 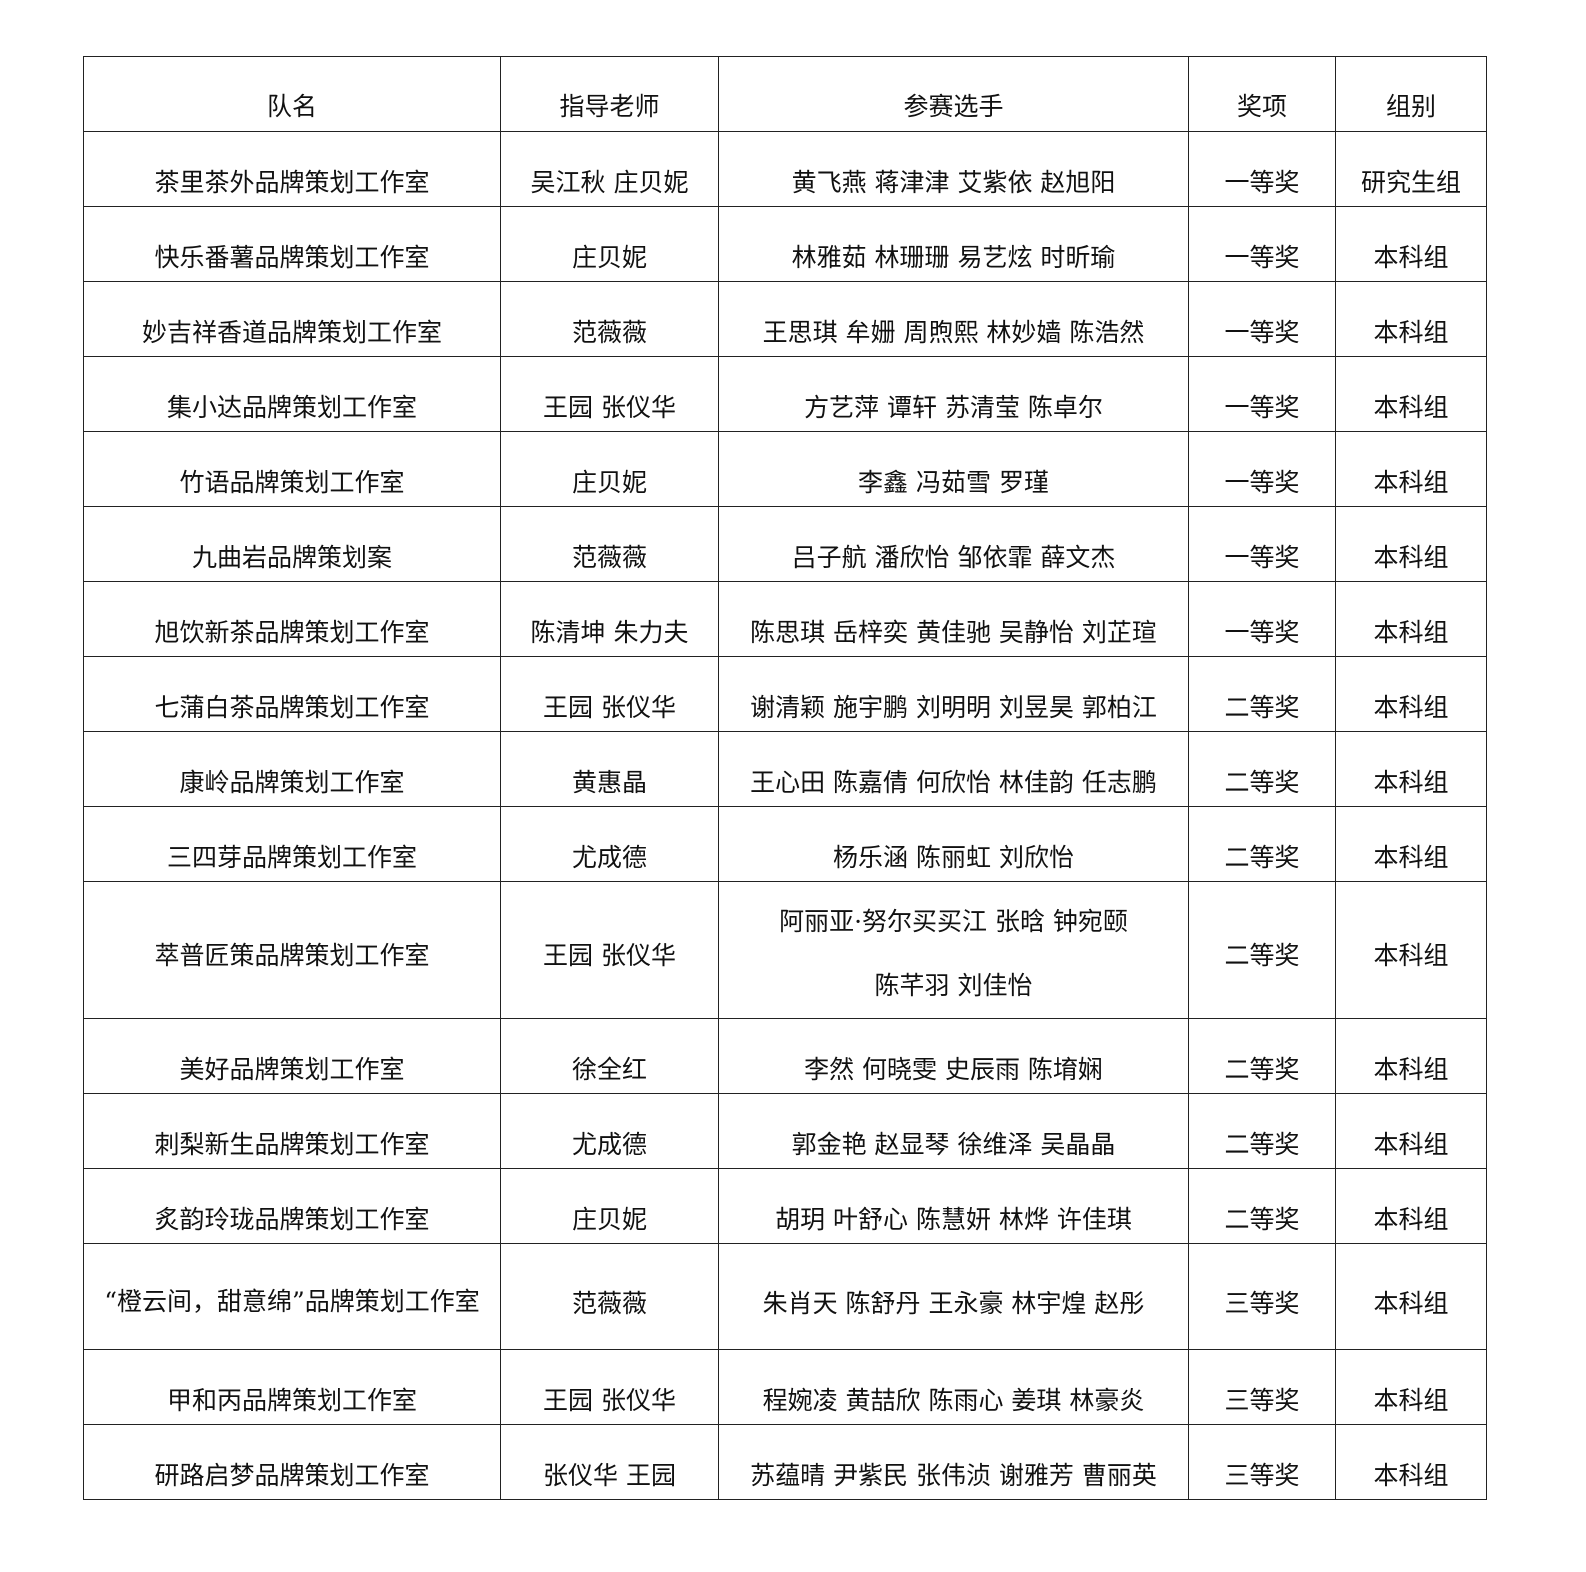 I want to click on team-name-cell: 七蒲白茶品牌策划工作室, so click(x=292, y=694).